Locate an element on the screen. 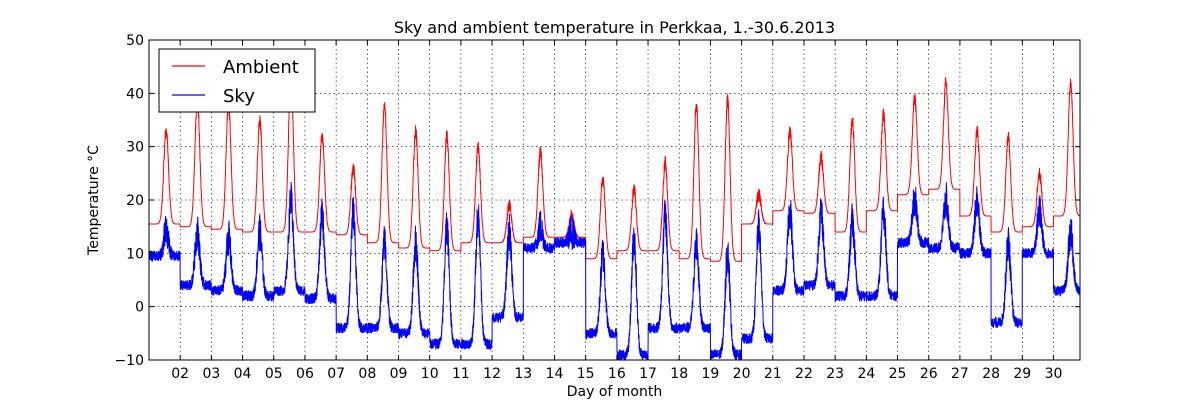 This screenshot has width=1200, height=400. x-tick-label: 07 is located at coordinates (336, 374).